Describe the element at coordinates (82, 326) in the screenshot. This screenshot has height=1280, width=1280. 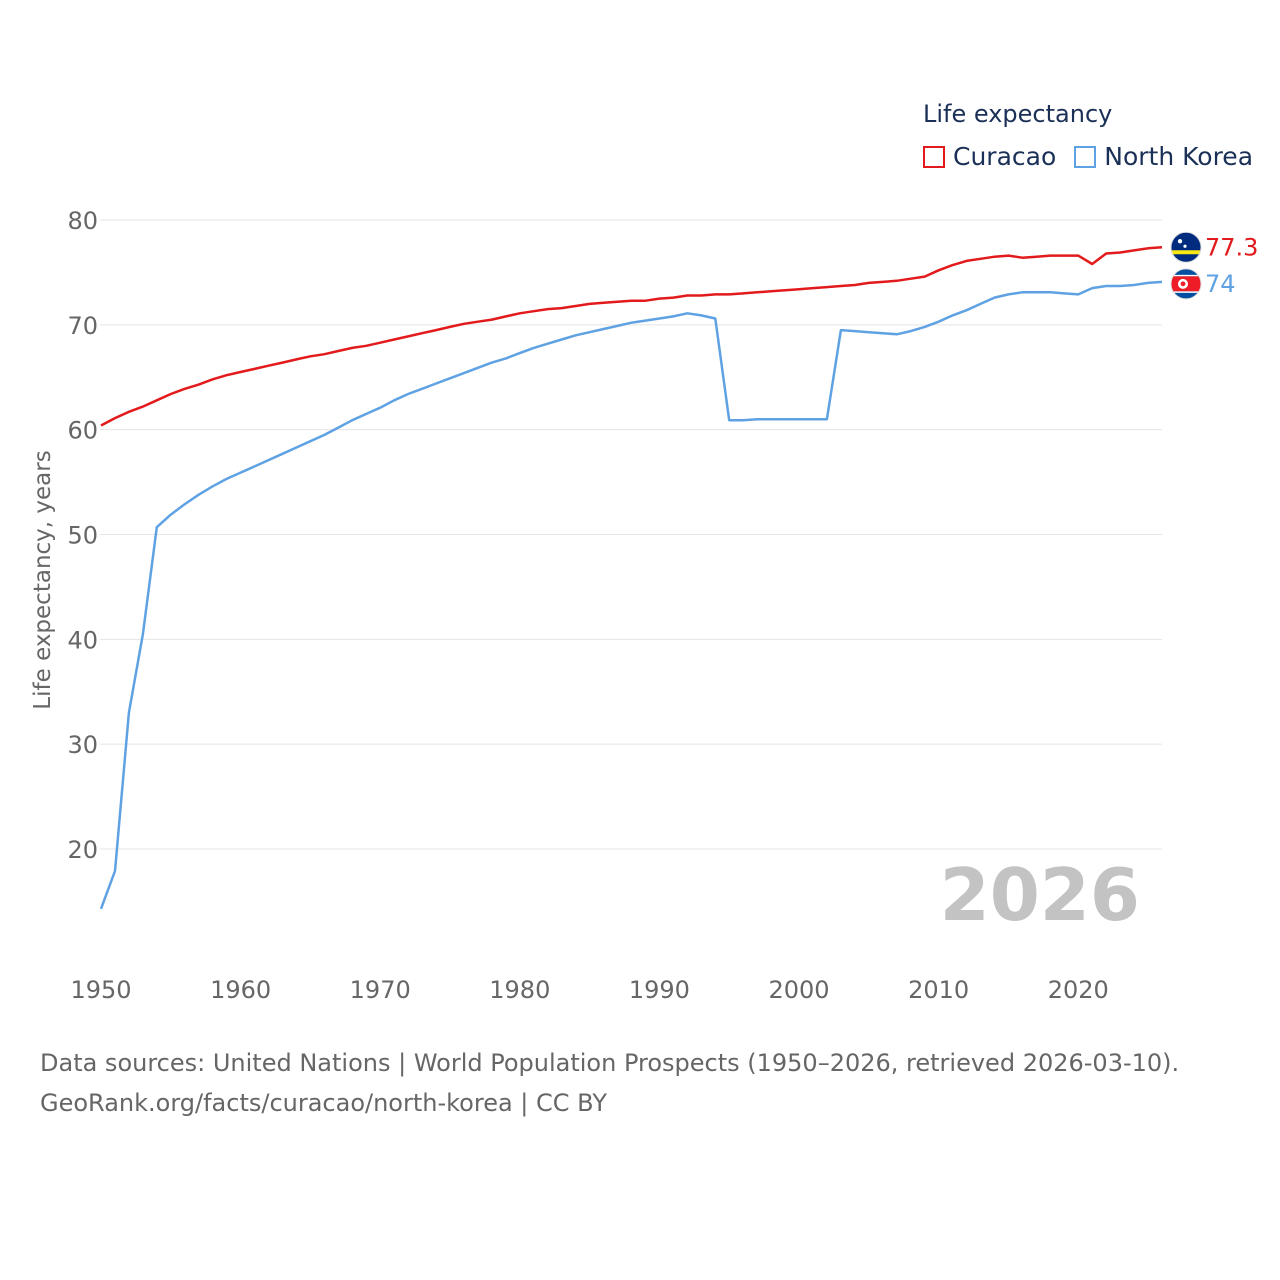
I see `y-tick-label: 70` at that location.